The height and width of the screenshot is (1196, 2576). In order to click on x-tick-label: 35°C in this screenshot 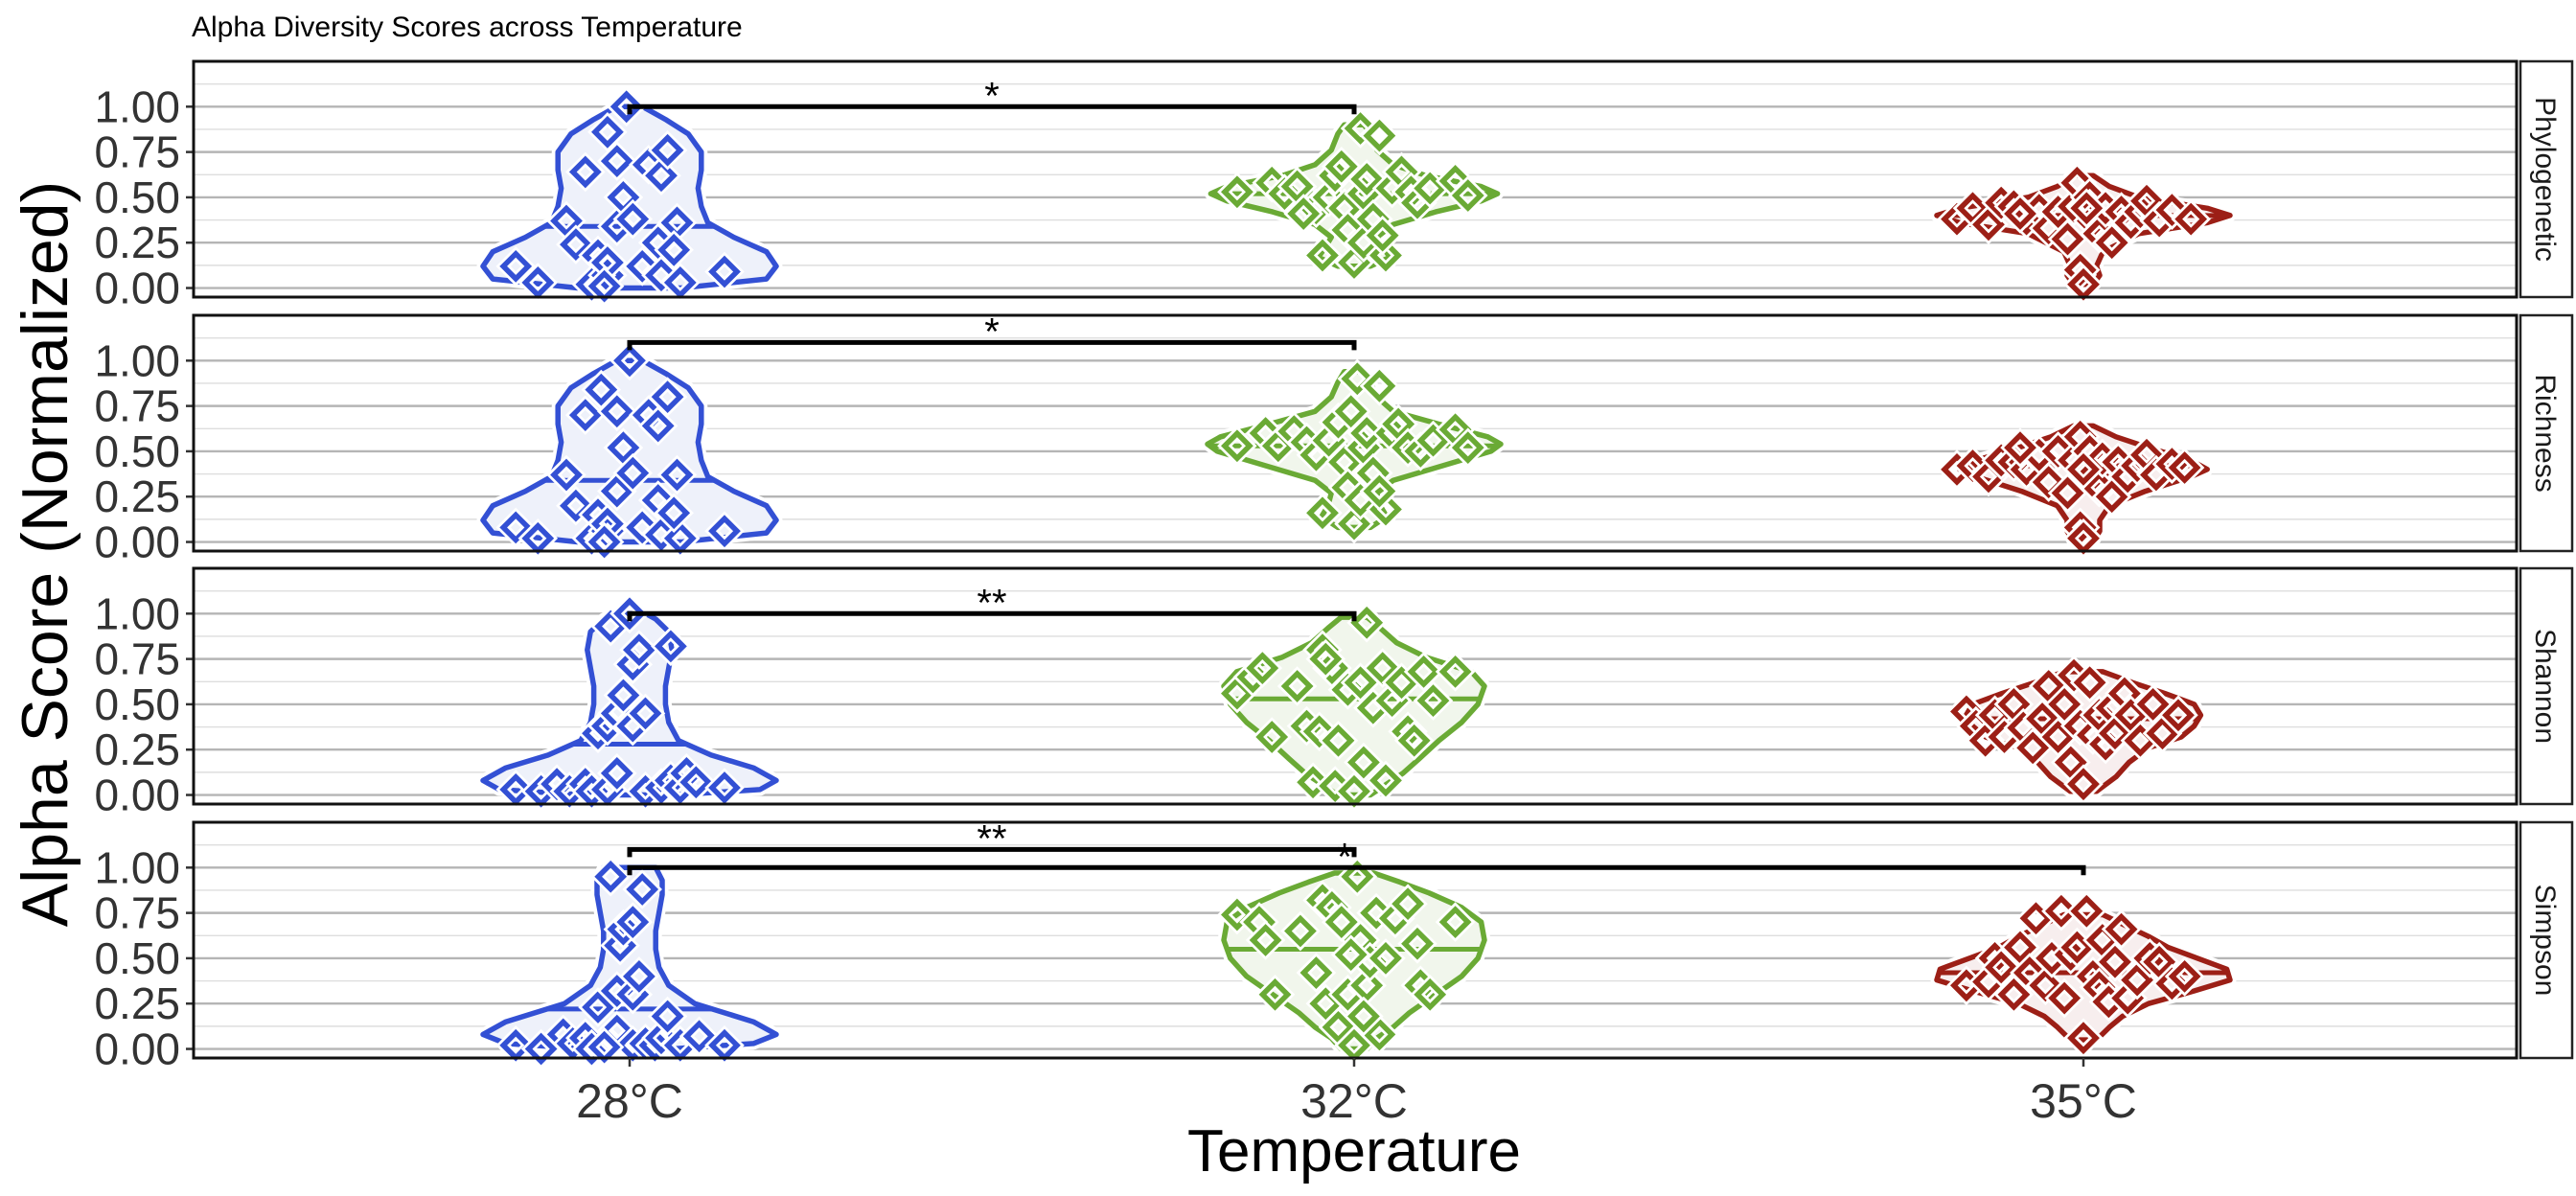, I will do `click(2083, 1101)`.